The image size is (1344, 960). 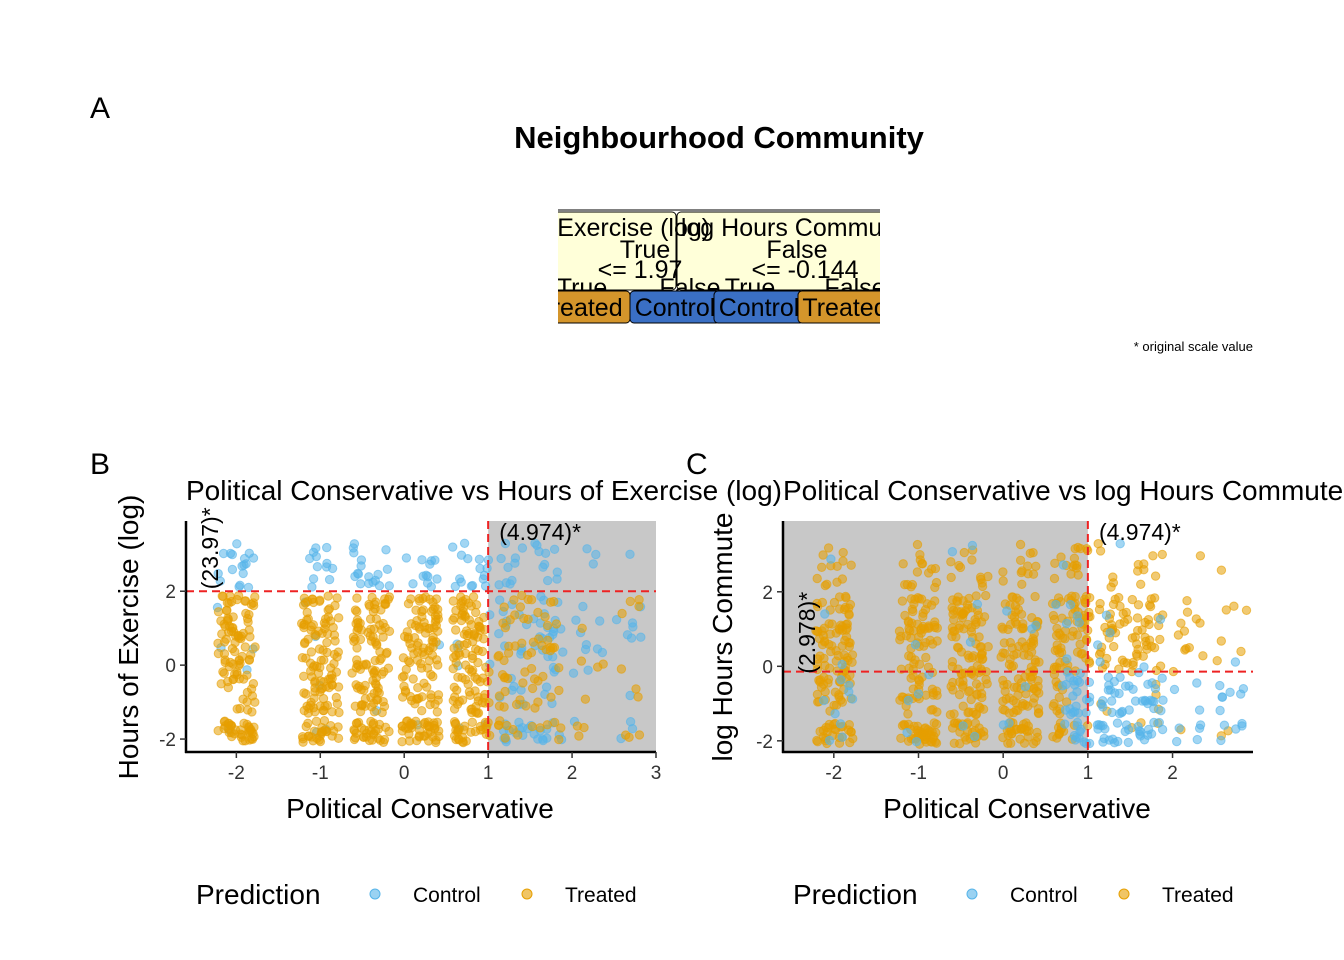 I want to click on split-y-label: (2.978)*, so click(x=807, y=633).